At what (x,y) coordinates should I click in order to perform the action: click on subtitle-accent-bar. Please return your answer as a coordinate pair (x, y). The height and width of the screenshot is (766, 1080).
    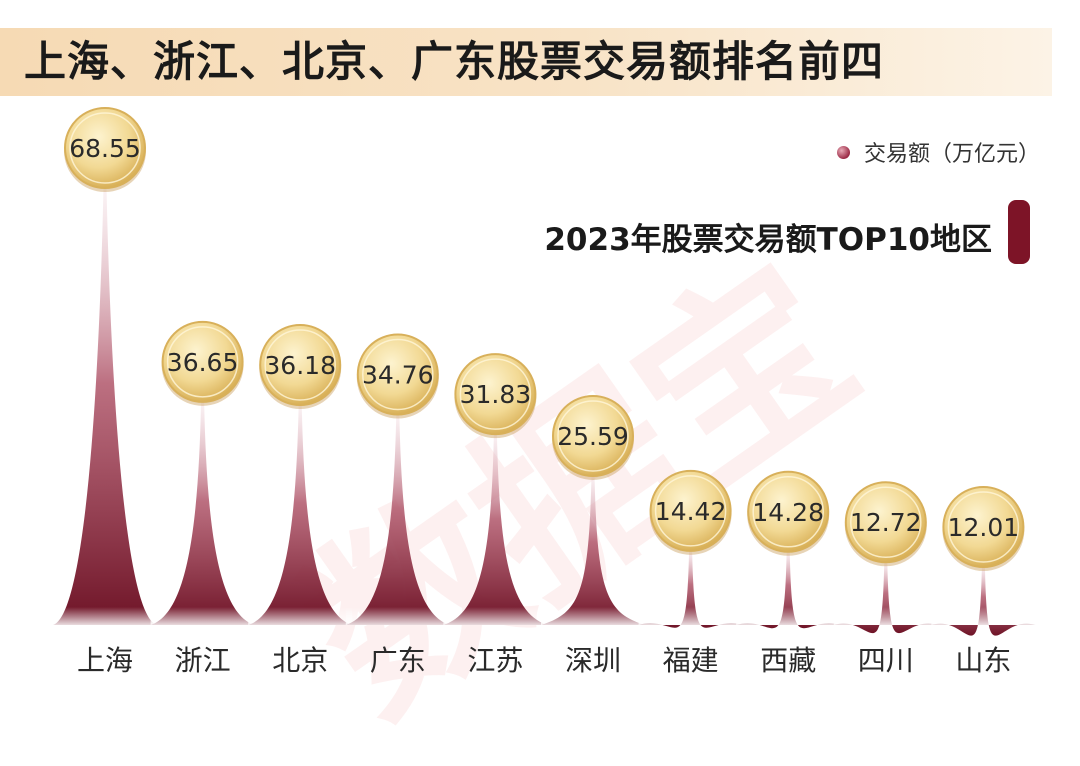
    Looking at the image, I should click on (1019, 232).